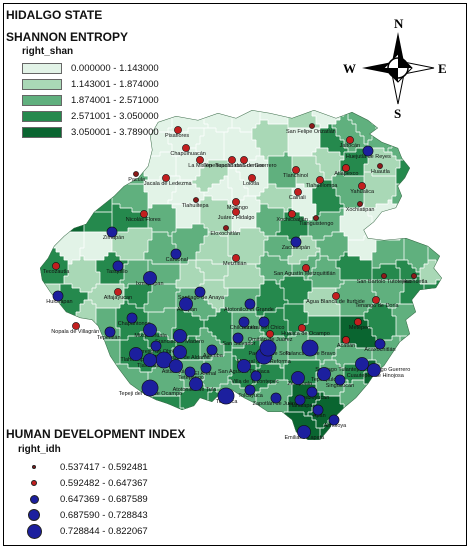 Image resolution: width=472 pixels, height=550 pixels. Describe the element at coordinates (168, 184) in the screenshot. I see `municipality-label: Jacala de Ledezma` at that location.